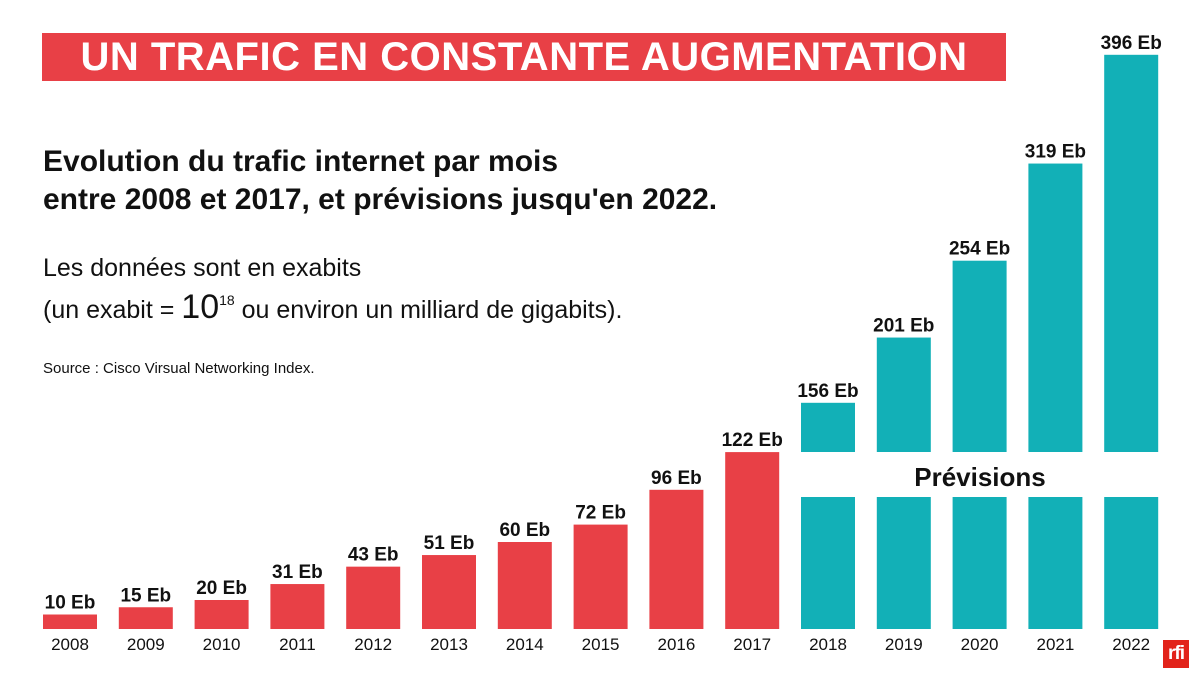 This screenshot has height=675, width=1200. I want to click on data-label-2014: 60 Eb, so click(524, 530).